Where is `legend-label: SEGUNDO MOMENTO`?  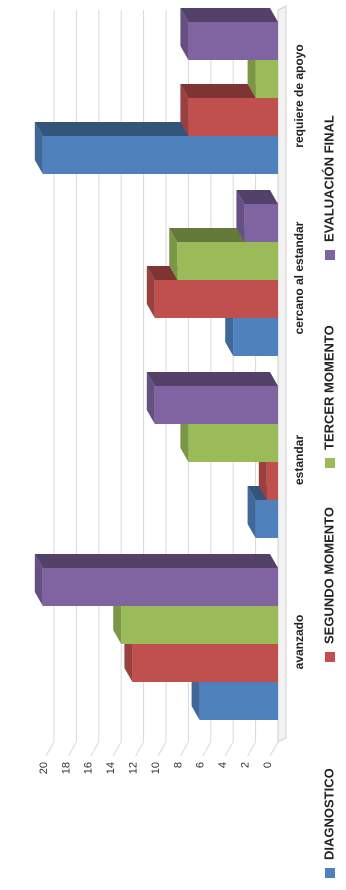 legend-label: SEGUNDO MOMENTO is located at coordinates (328, 575).